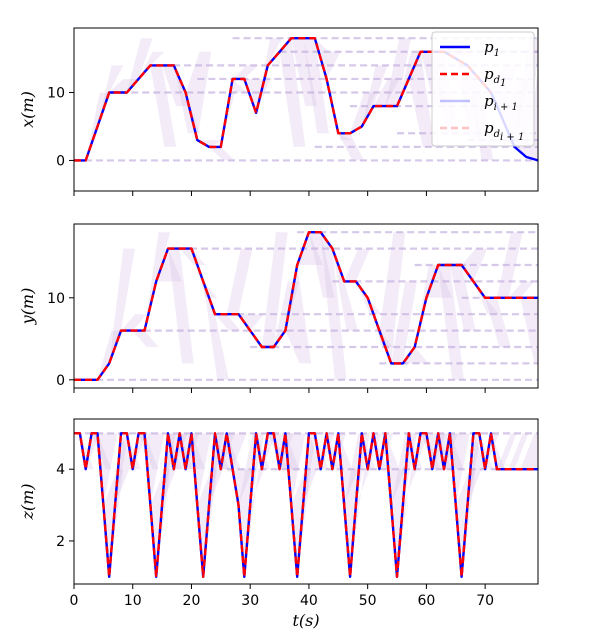 This screenshot has height=638, width=598. What do you see at coordinates (27, 307) in the screenshot?
I see `y-axis-label: y(m)` at bounding box center [27, 307].